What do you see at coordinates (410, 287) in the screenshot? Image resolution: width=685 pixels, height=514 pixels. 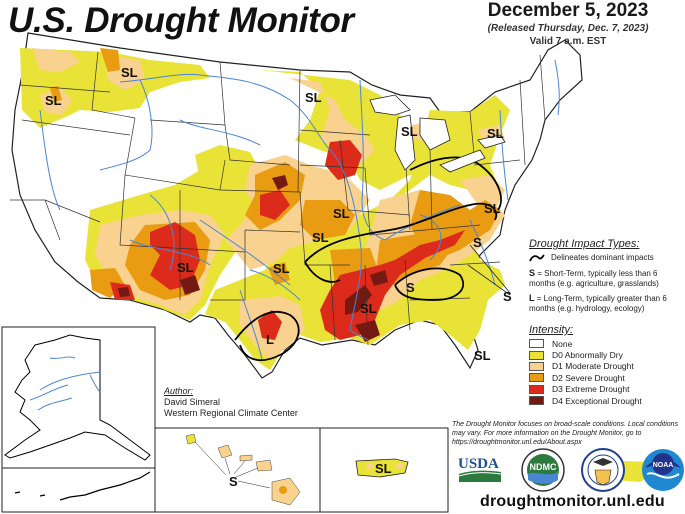 I see `impact-label-alabama: S` at bounding box center [410, 287].